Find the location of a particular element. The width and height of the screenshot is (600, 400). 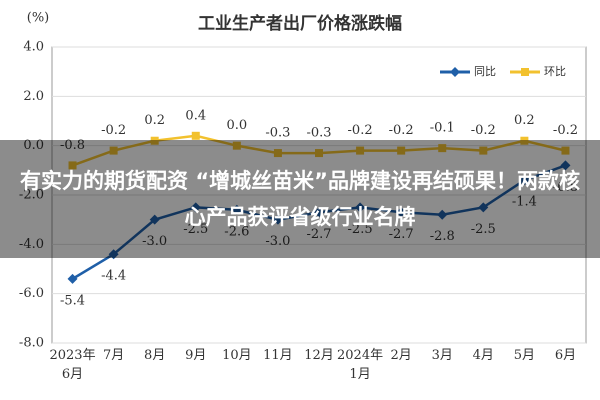

y-tick-label: -2.0 is located at coordinates (31, 195).